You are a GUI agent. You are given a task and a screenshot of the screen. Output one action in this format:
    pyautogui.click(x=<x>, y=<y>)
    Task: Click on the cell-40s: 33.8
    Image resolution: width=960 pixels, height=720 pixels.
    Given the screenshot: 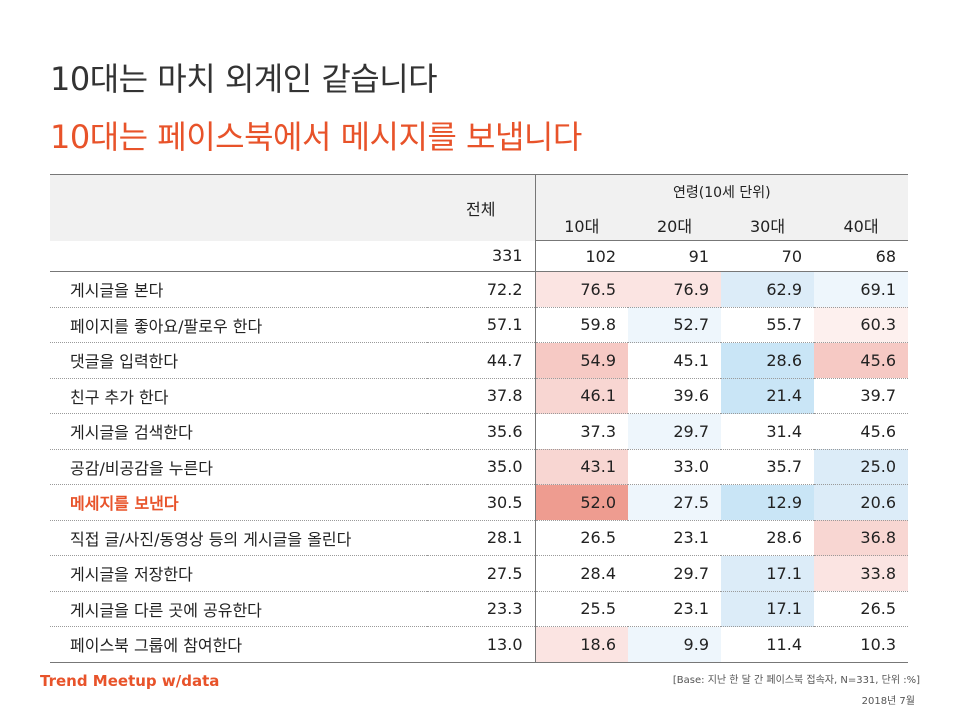 What is the action you would take?
    pyautogui.click(x=861, y=573)
    